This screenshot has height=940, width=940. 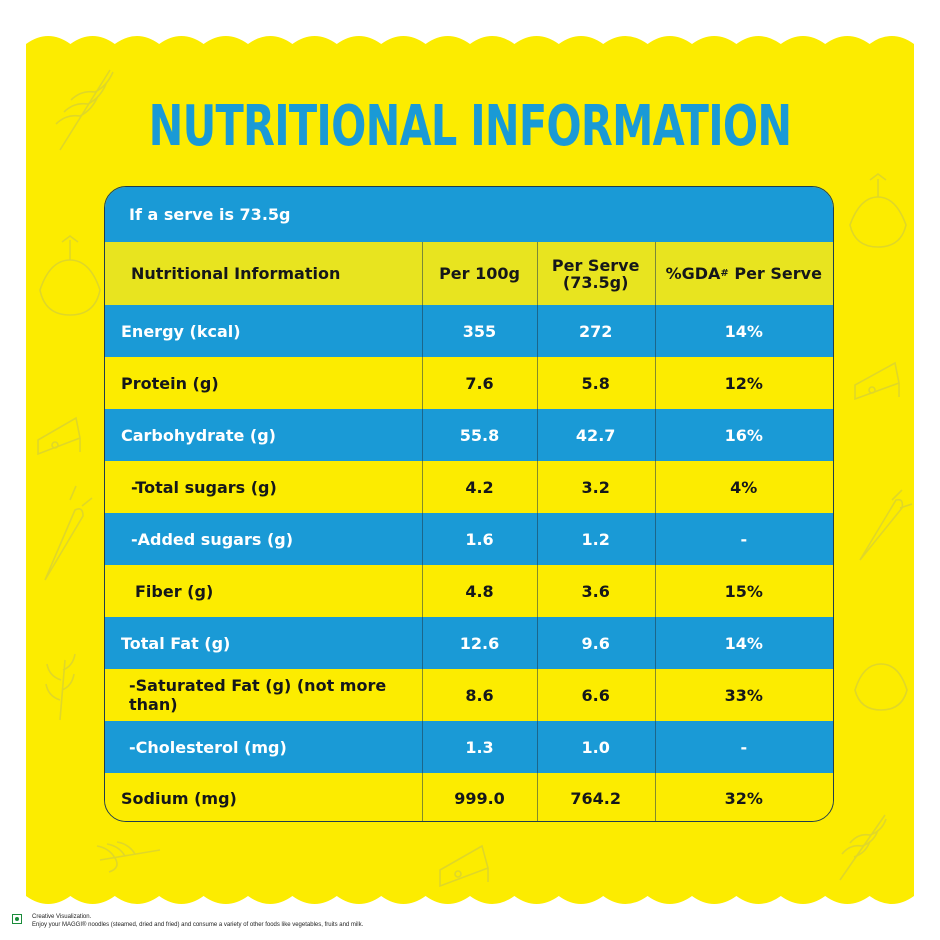 What do you see at coordinates (469, 214) in the screenshot?
I see `serve-size-note: If a serve is 73.5g` at bounding box center [469, 214].